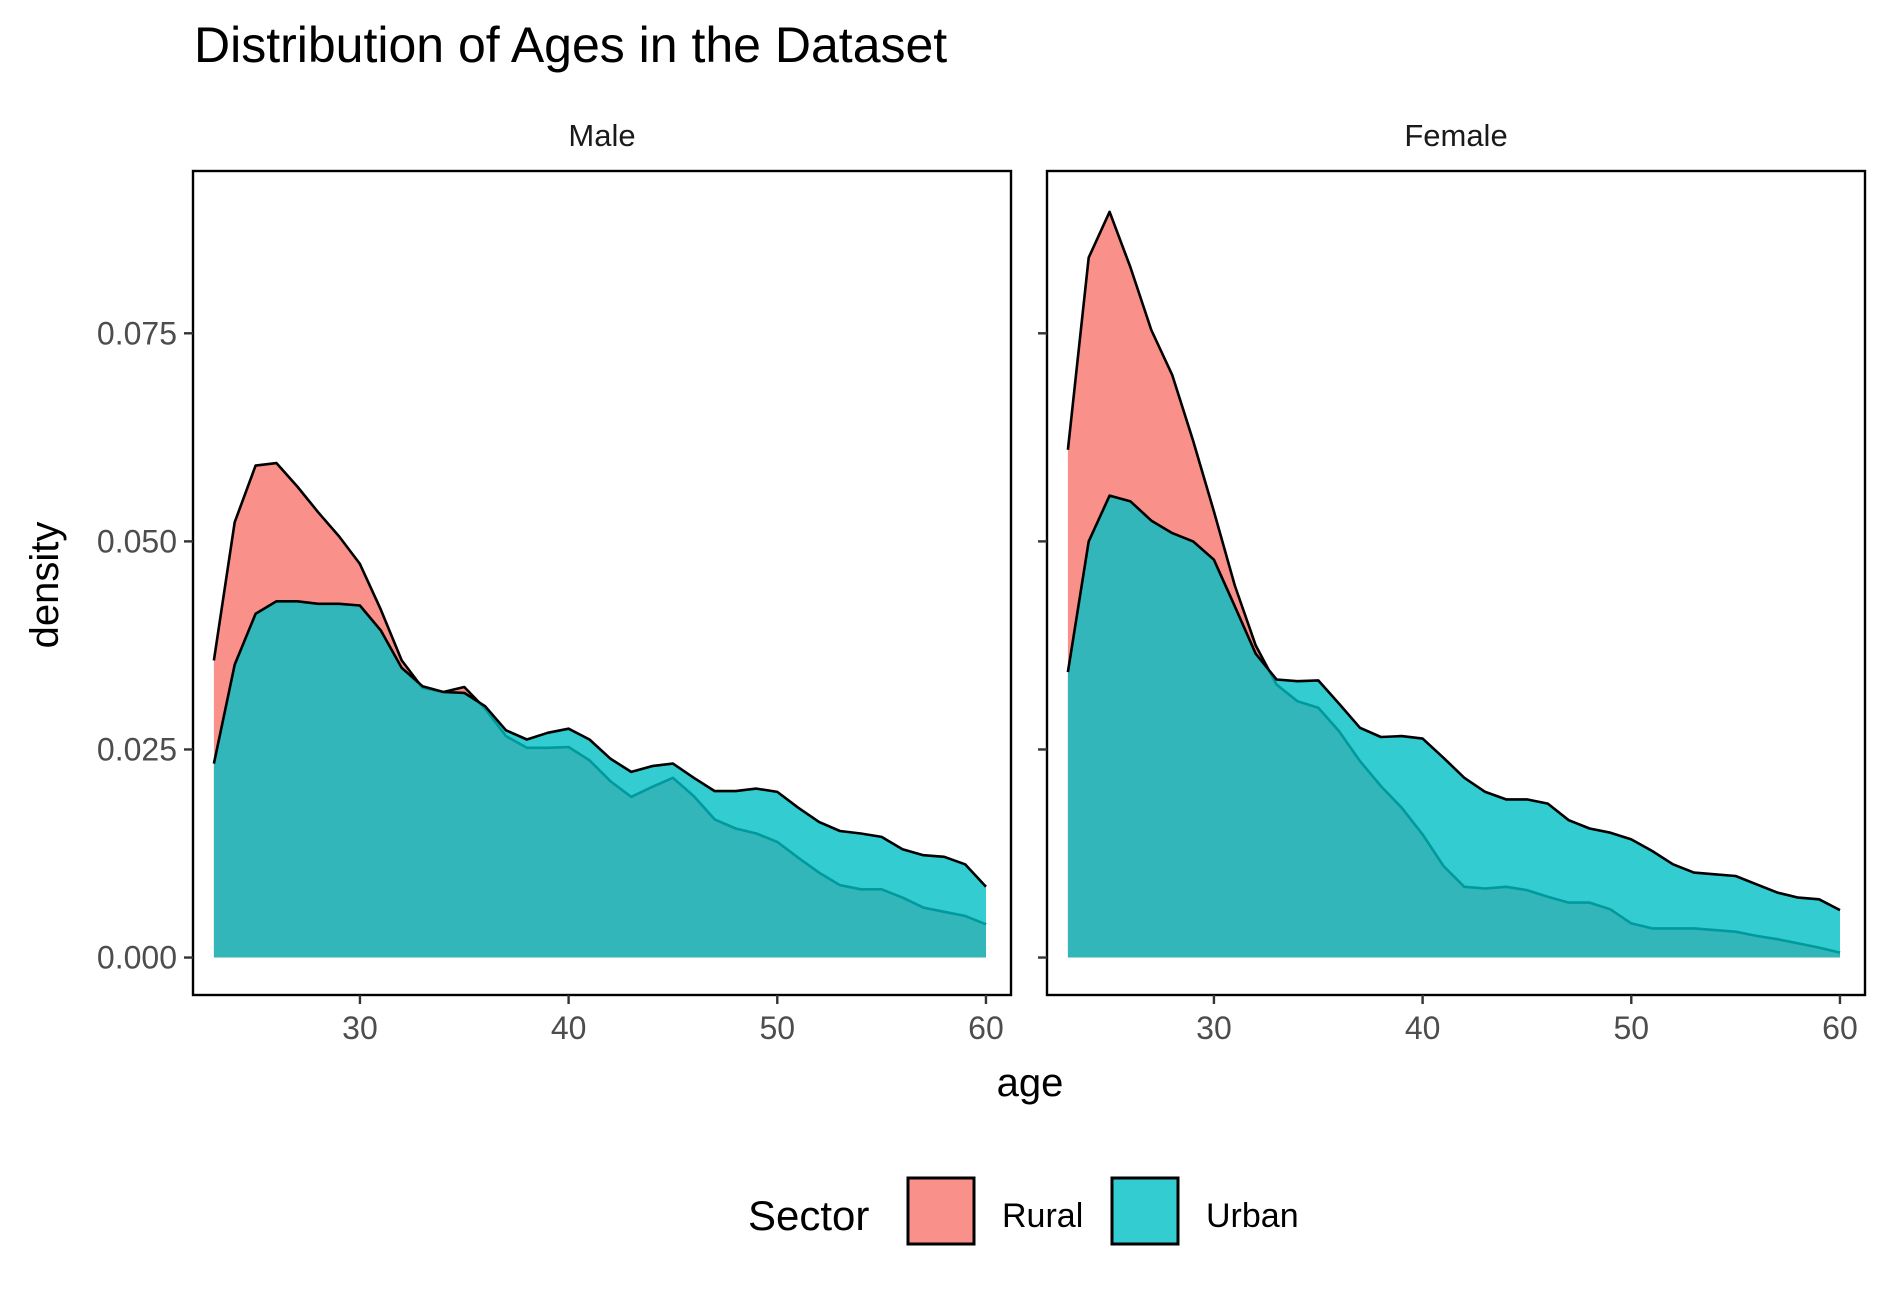  I want to click on y-axis-label: density, so click(45, 585).